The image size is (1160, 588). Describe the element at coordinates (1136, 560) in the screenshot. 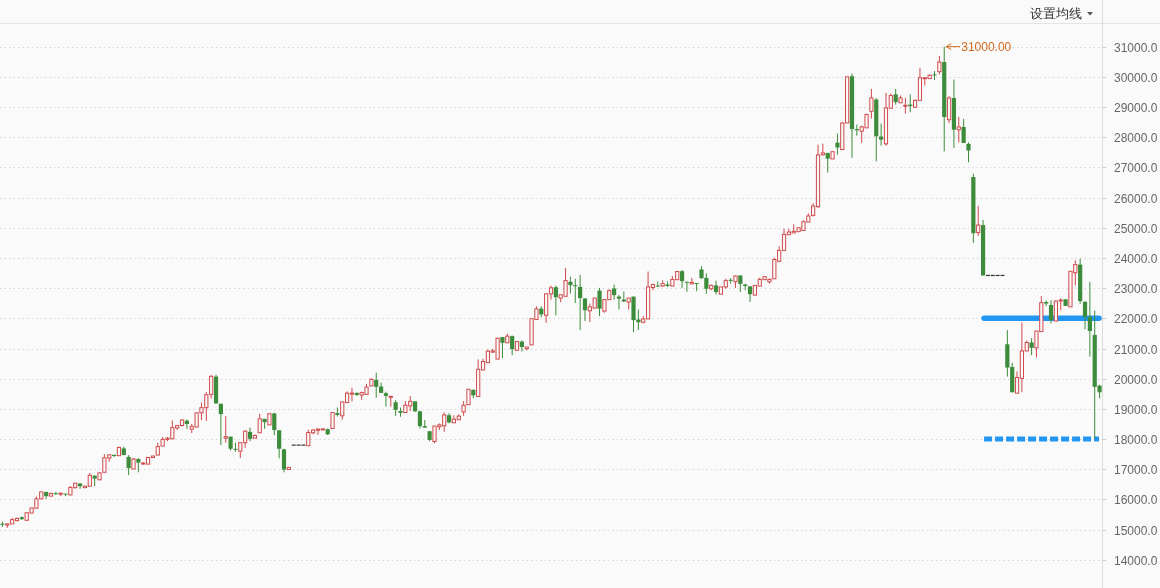

I see `y-tick-label: 14000.0` at that location.